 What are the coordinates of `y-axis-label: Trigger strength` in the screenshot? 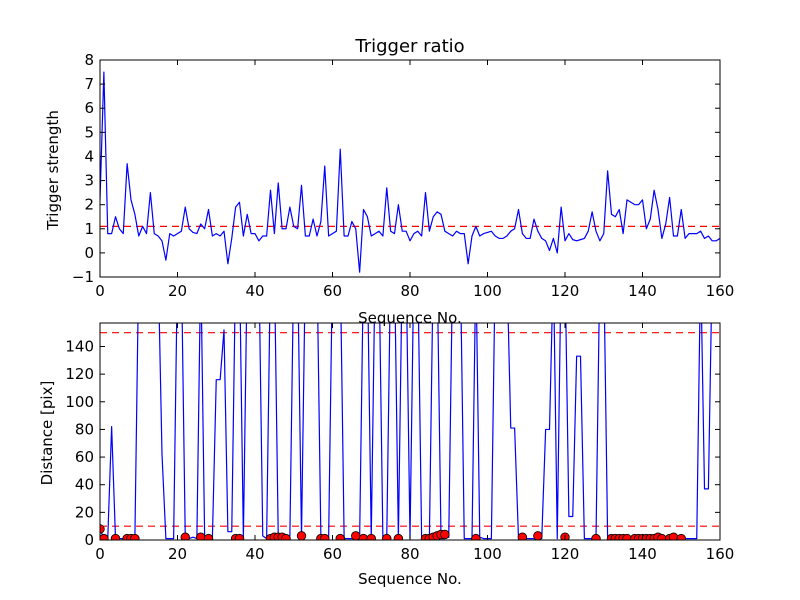 It's located at (53, 170).